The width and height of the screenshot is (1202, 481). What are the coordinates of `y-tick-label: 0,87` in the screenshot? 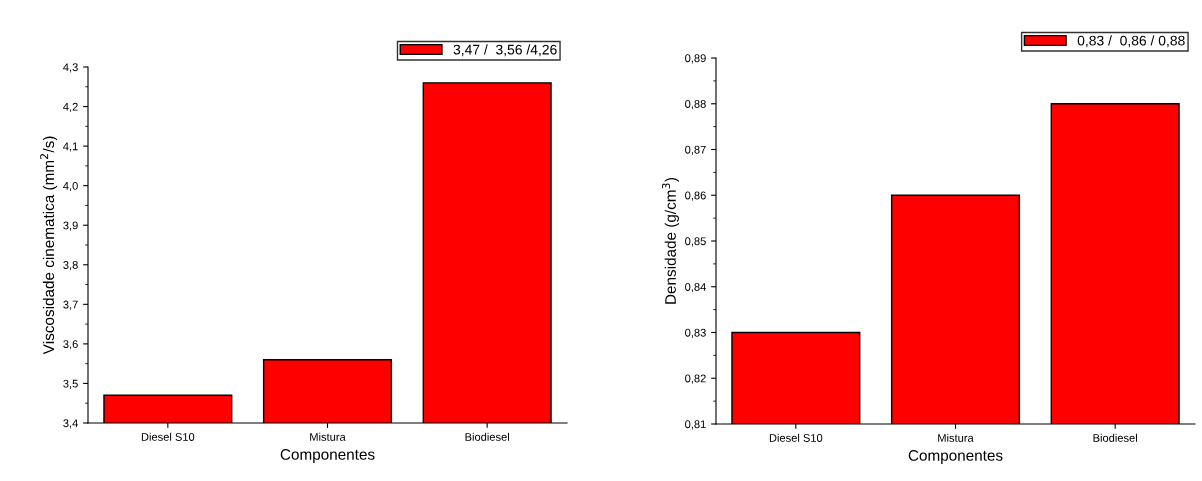 It's located at (695, 150).